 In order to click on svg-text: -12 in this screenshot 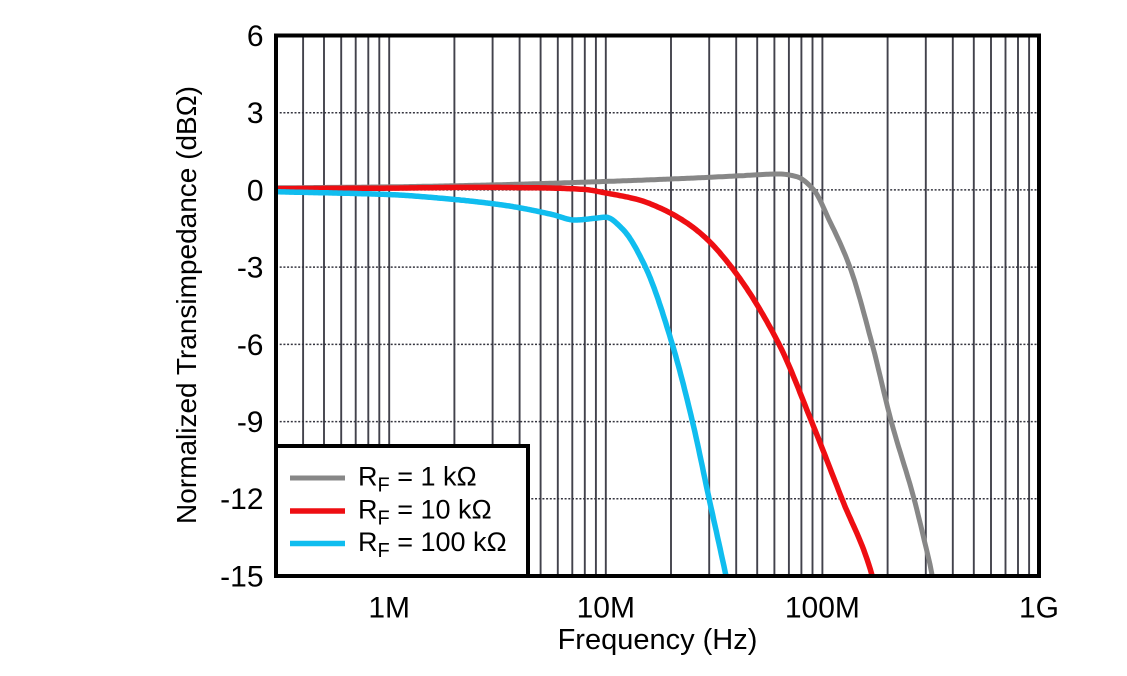, I will do `click(241, 499)`.